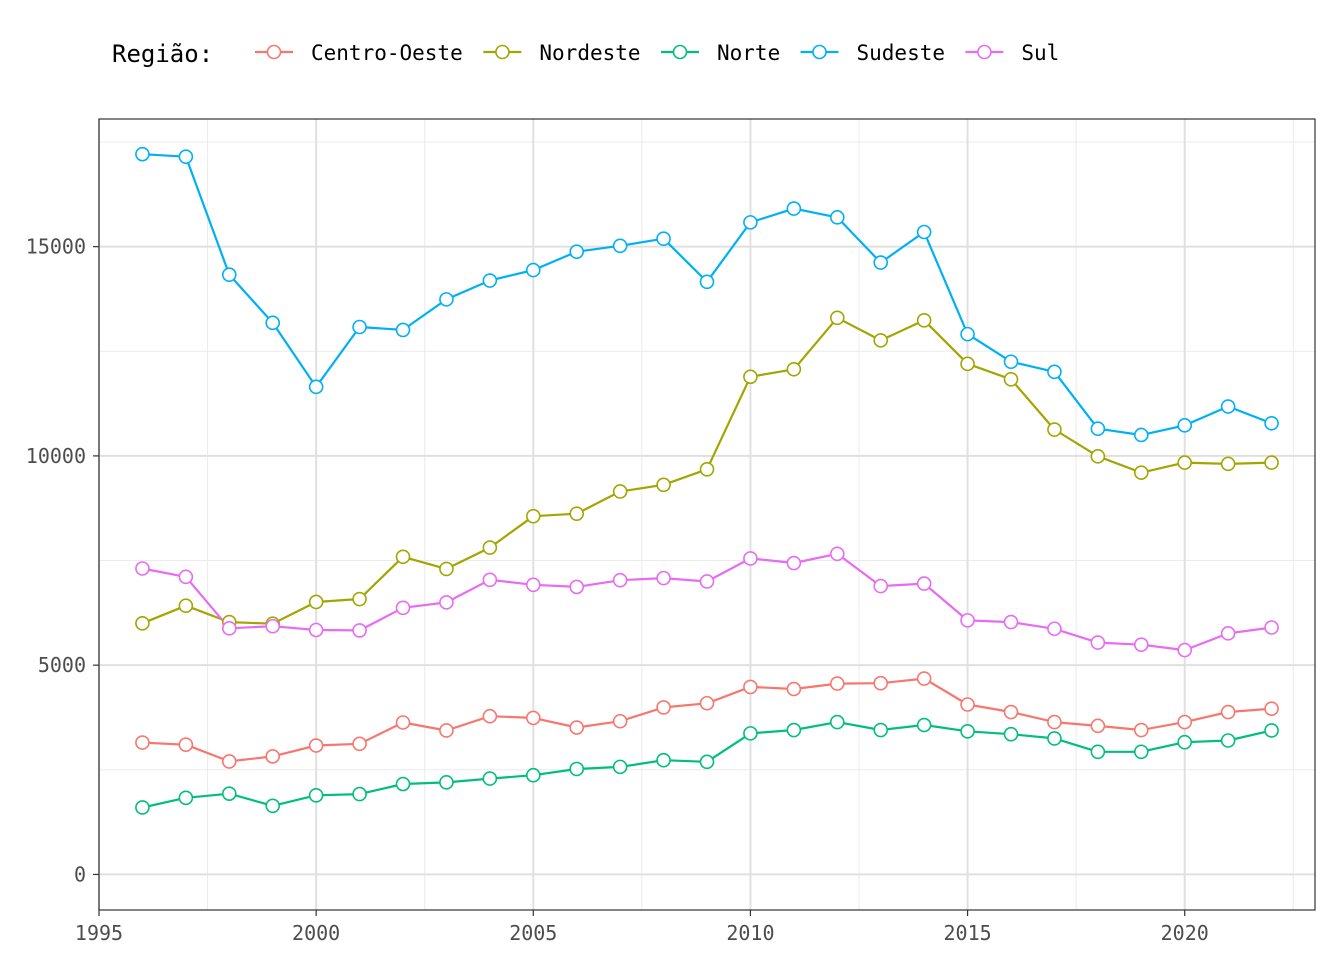 This screenshot has height=960, width=1344. What do you see at coordinates (533, 933) in the screenshot?
I see `x-tick-label: 2005` at bounding box center [533, 933].